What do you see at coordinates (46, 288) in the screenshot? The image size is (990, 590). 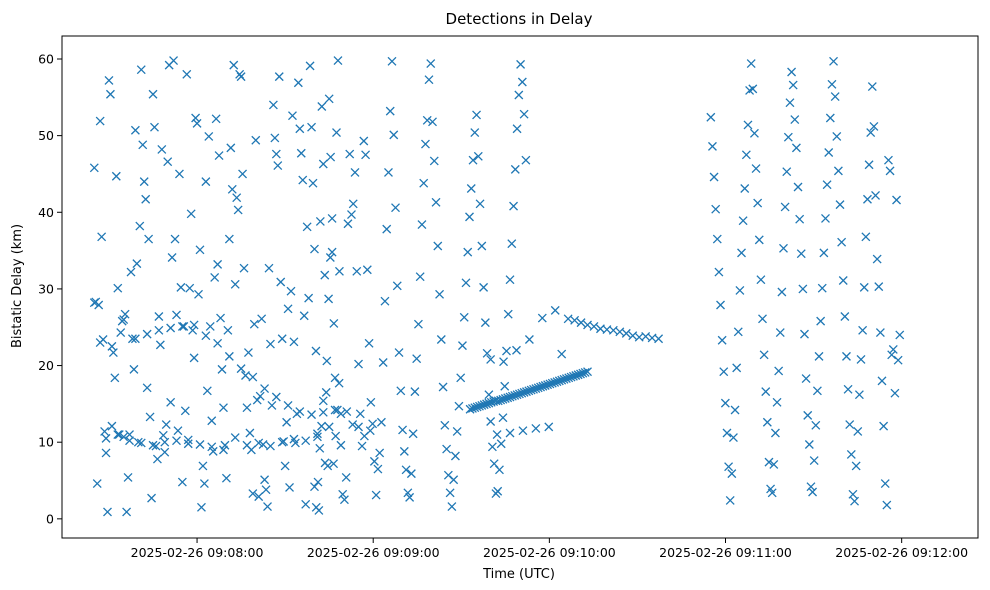 I see `y-tick-label: 30` at bounding box center [46, 288].